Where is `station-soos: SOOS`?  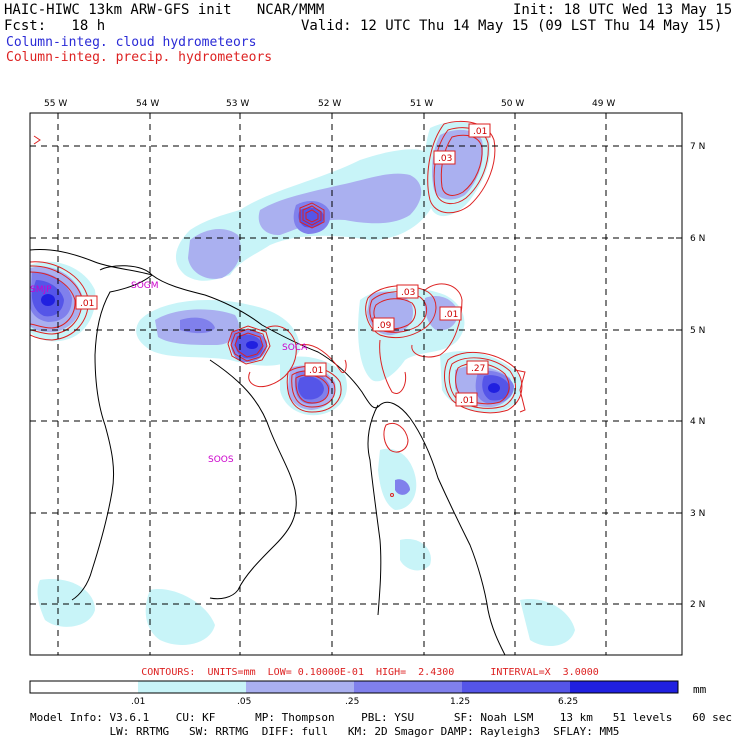 station-soos: SOOS is located at coordinates (221, 460).